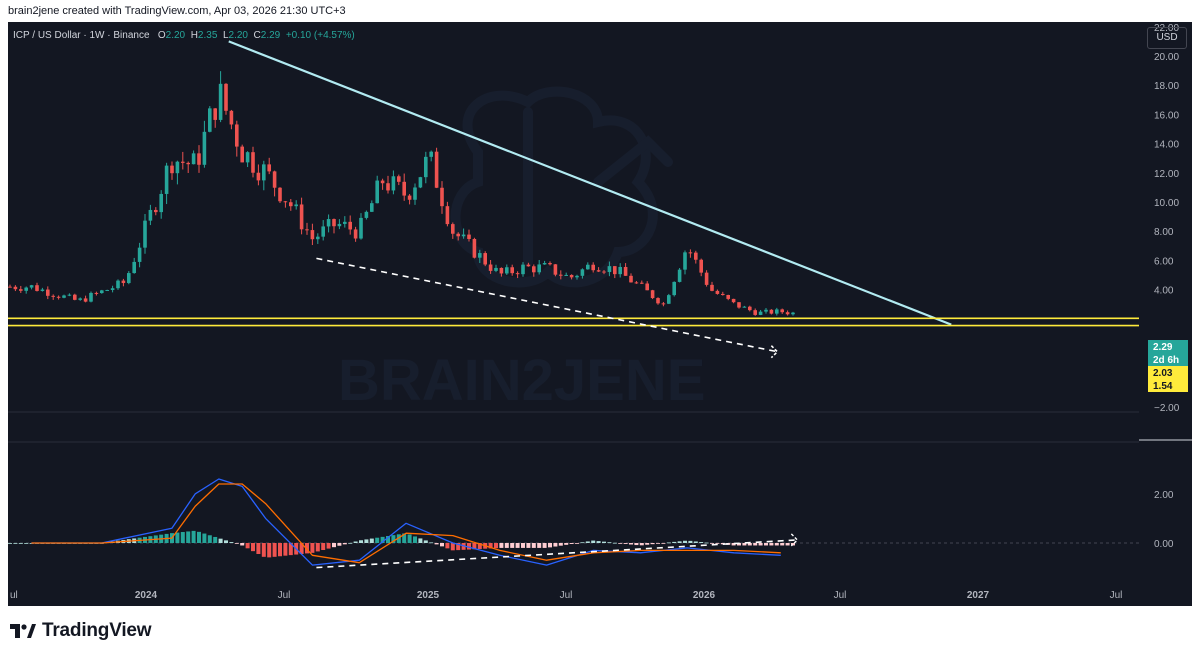 This screenshot has height=655, width=1200. I want to click on price-tick-label: 10.00, so click(1166, 203).